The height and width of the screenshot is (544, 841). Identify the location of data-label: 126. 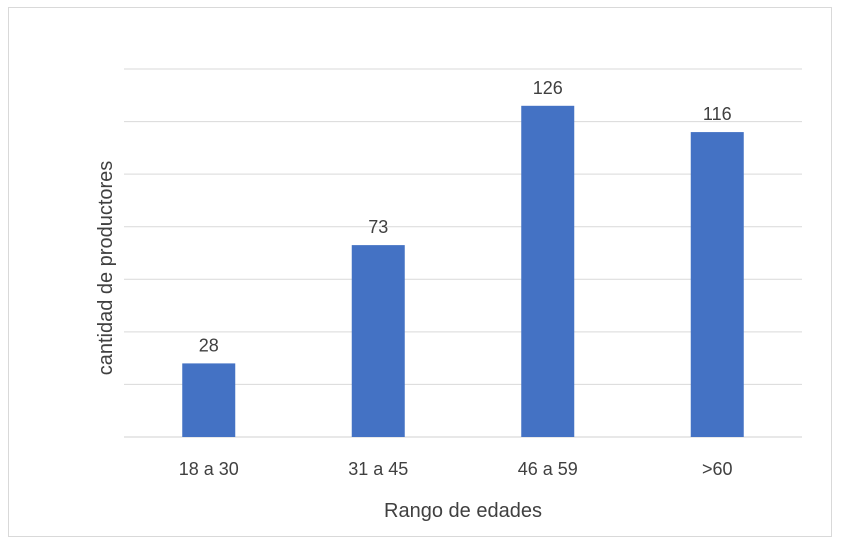
(548, 88).